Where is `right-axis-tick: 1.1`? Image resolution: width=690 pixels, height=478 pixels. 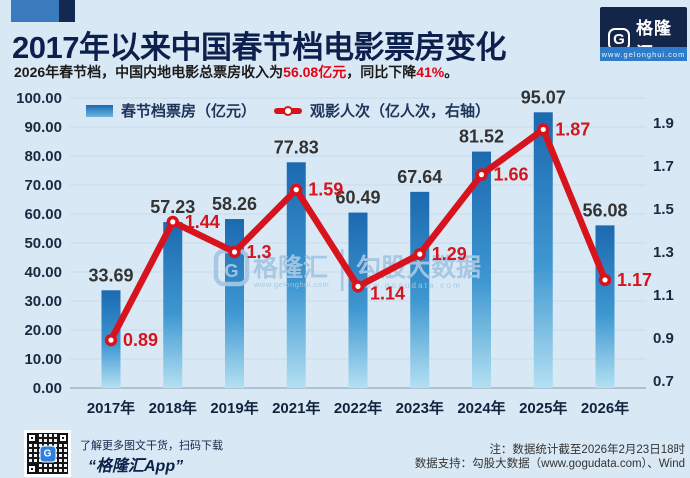
right-axis-tick: 1.1 is located at coordinates (663, 295).